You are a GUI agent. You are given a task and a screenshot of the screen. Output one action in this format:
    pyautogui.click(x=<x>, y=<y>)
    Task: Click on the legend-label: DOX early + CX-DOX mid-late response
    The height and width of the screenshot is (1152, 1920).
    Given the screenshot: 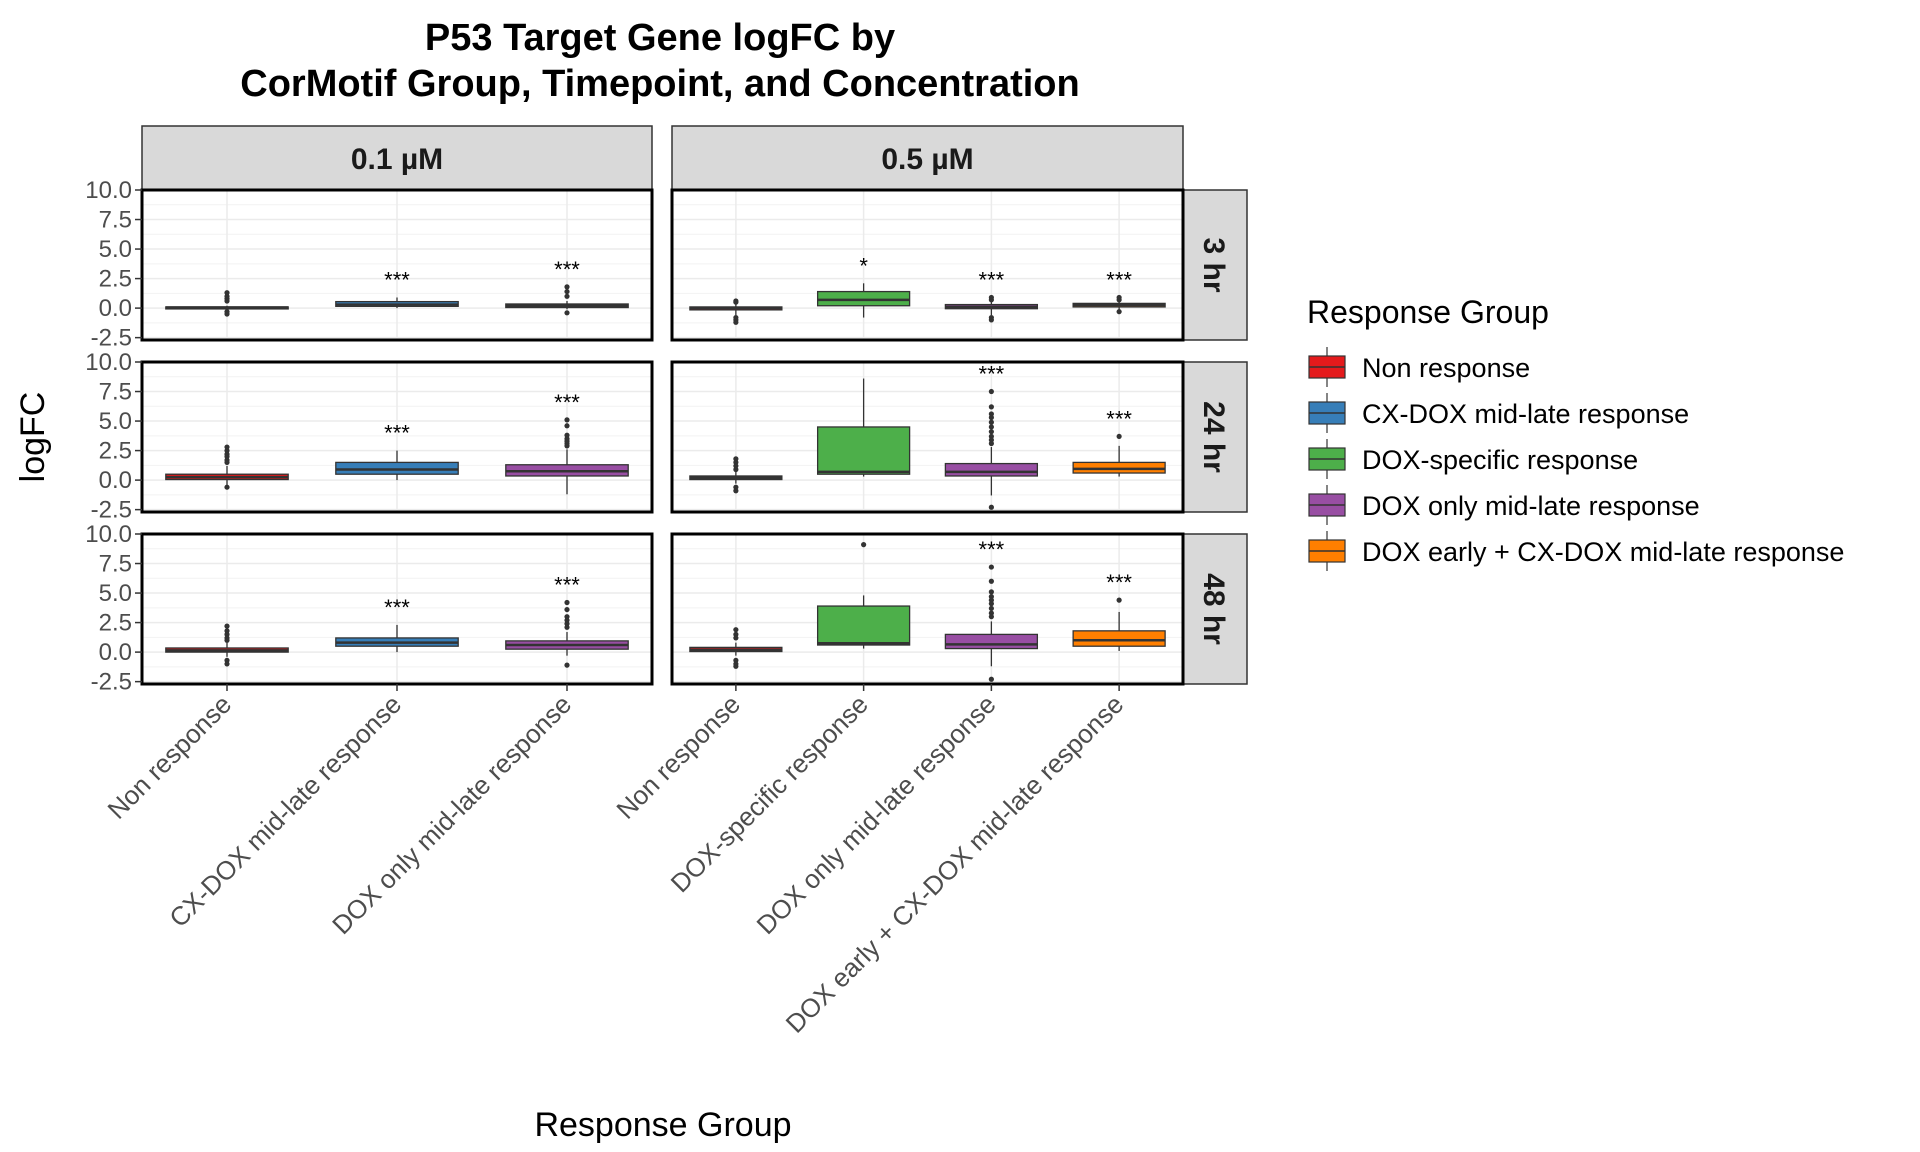 What is the action you would take?
    pyautogui.click(x=1603, y=552)
    